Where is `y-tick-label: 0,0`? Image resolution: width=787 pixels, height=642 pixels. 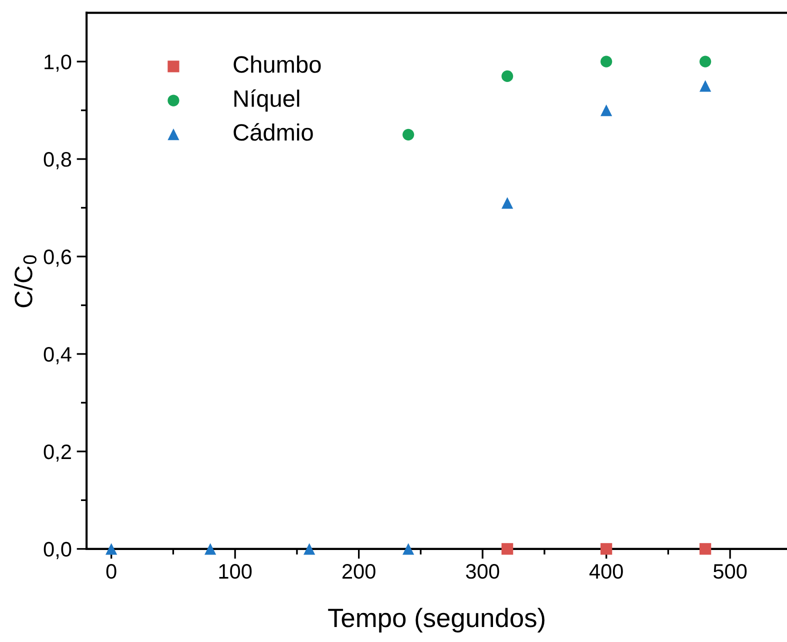 y-tick-label: 0,0 is located at coordinates (58, 551).